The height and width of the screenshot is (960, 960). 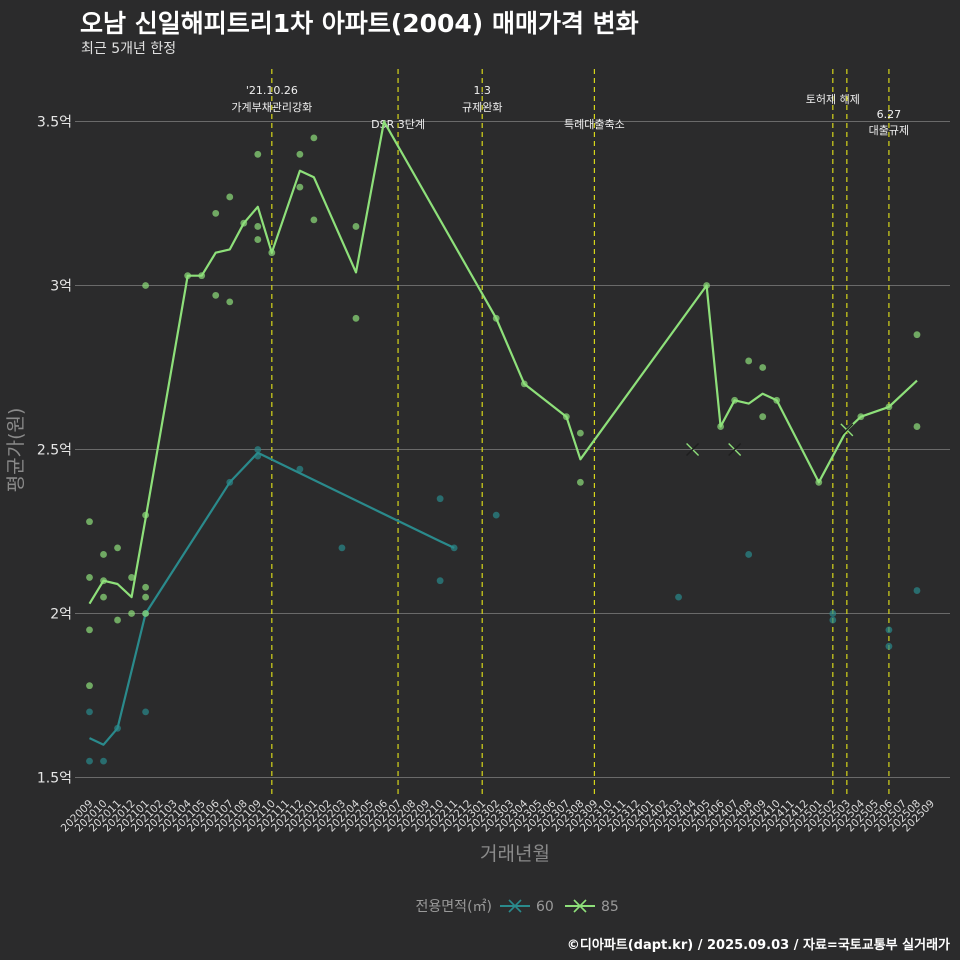 I want to click on chart-title: 오남 신일해피트리1차 아파트(2004) 매매가격 변화, so click(x=359, y=23).